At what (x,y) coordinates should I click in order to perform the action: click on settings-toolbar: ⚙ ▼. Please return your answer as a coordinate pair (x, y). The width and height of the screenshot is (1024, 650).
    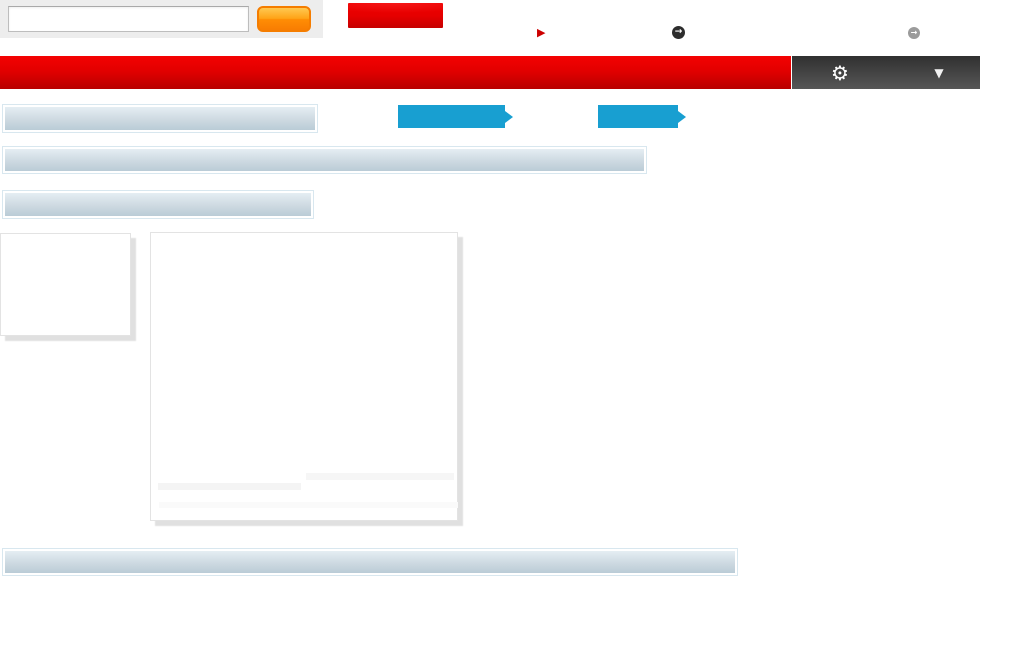
    Looking at the image, I should click on (886, 72).